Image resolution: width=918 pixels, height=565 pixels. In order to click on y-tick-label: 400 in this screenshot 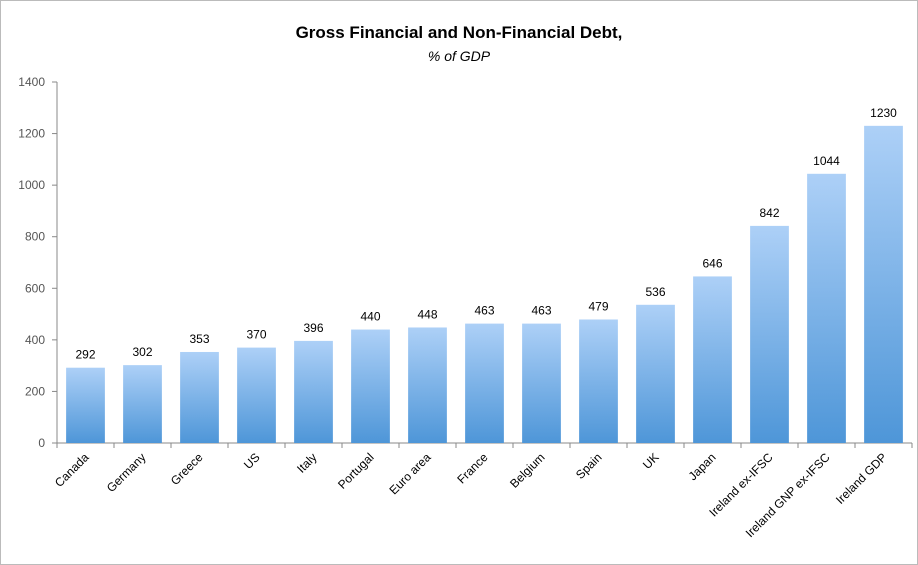, I will do `click(35, 340)`.